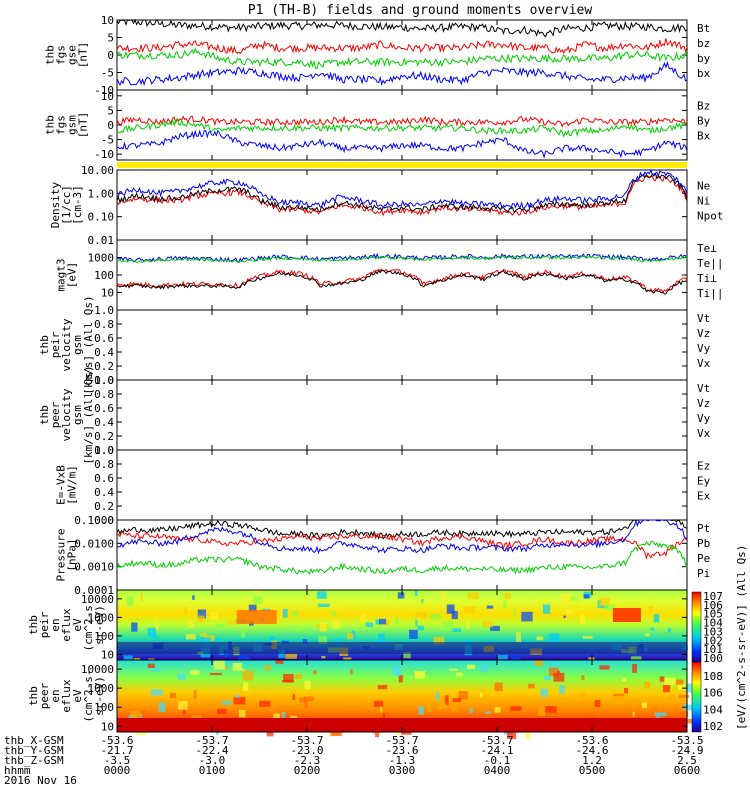  What do you see at coordinates (687, 770) in the screenshot?
I see `time-row-value: 0600` at bounding box center [687, 770].